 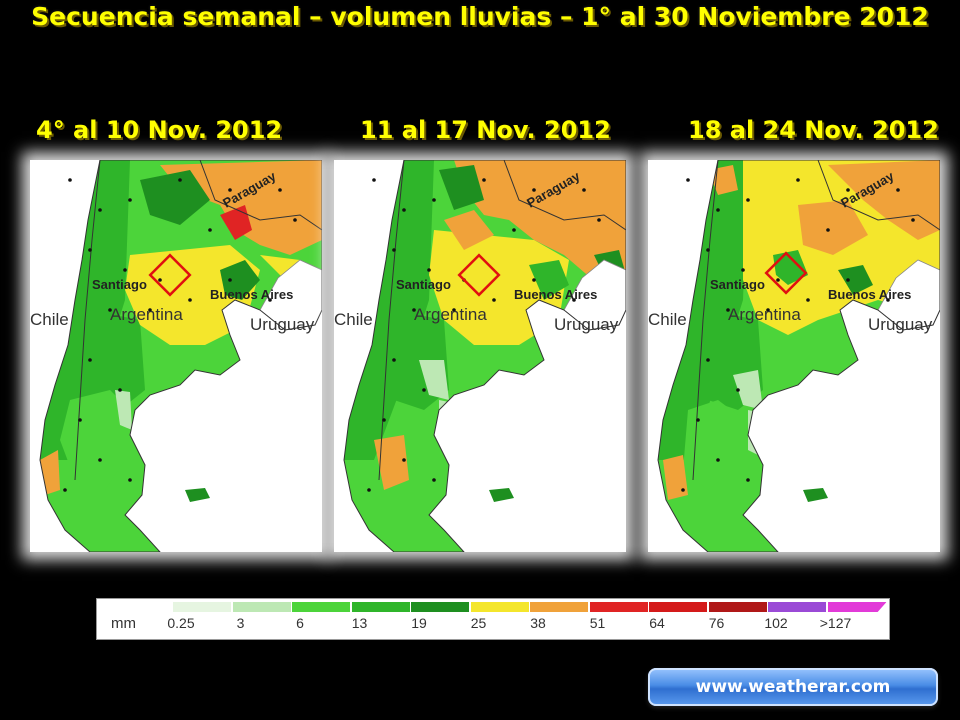 What do you see at coordinates (181, 623) in the screenshot?
I see `legend-tick: 0.25` at bounding box center [181, 623].